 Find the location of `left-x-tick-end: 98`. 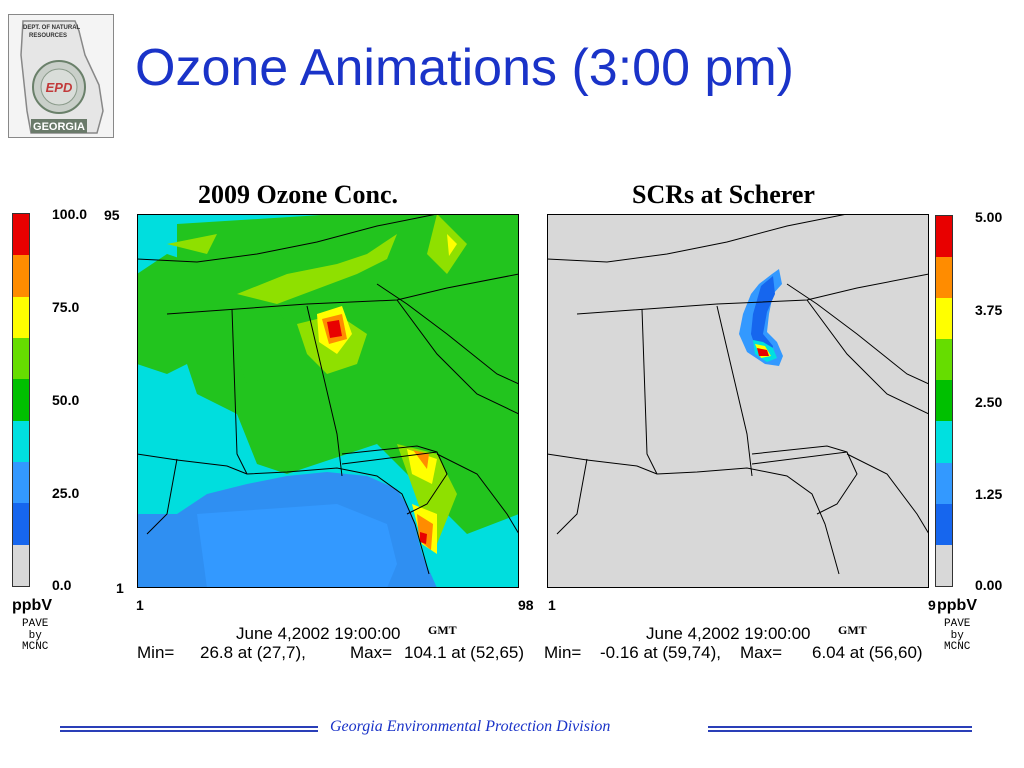

left-x-tick-end: 98 is located at coordinates (526, 605).